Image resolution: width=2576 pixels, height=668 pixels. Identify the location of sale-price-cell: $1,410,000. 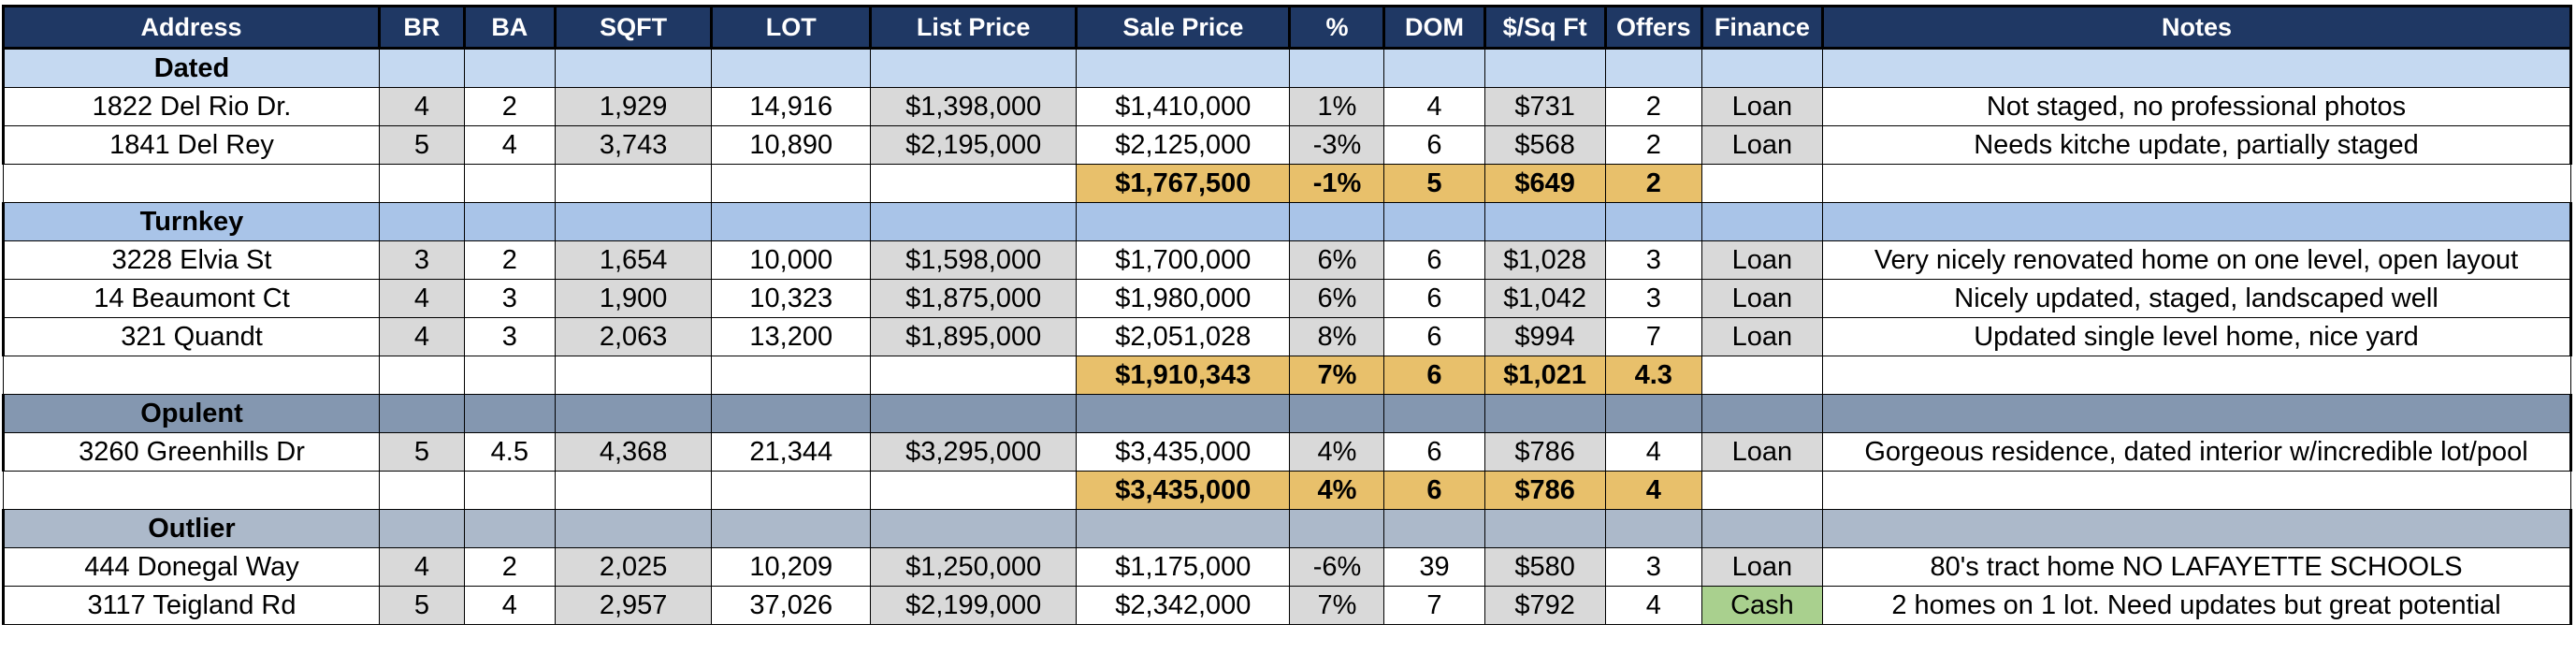
(1183, 106).